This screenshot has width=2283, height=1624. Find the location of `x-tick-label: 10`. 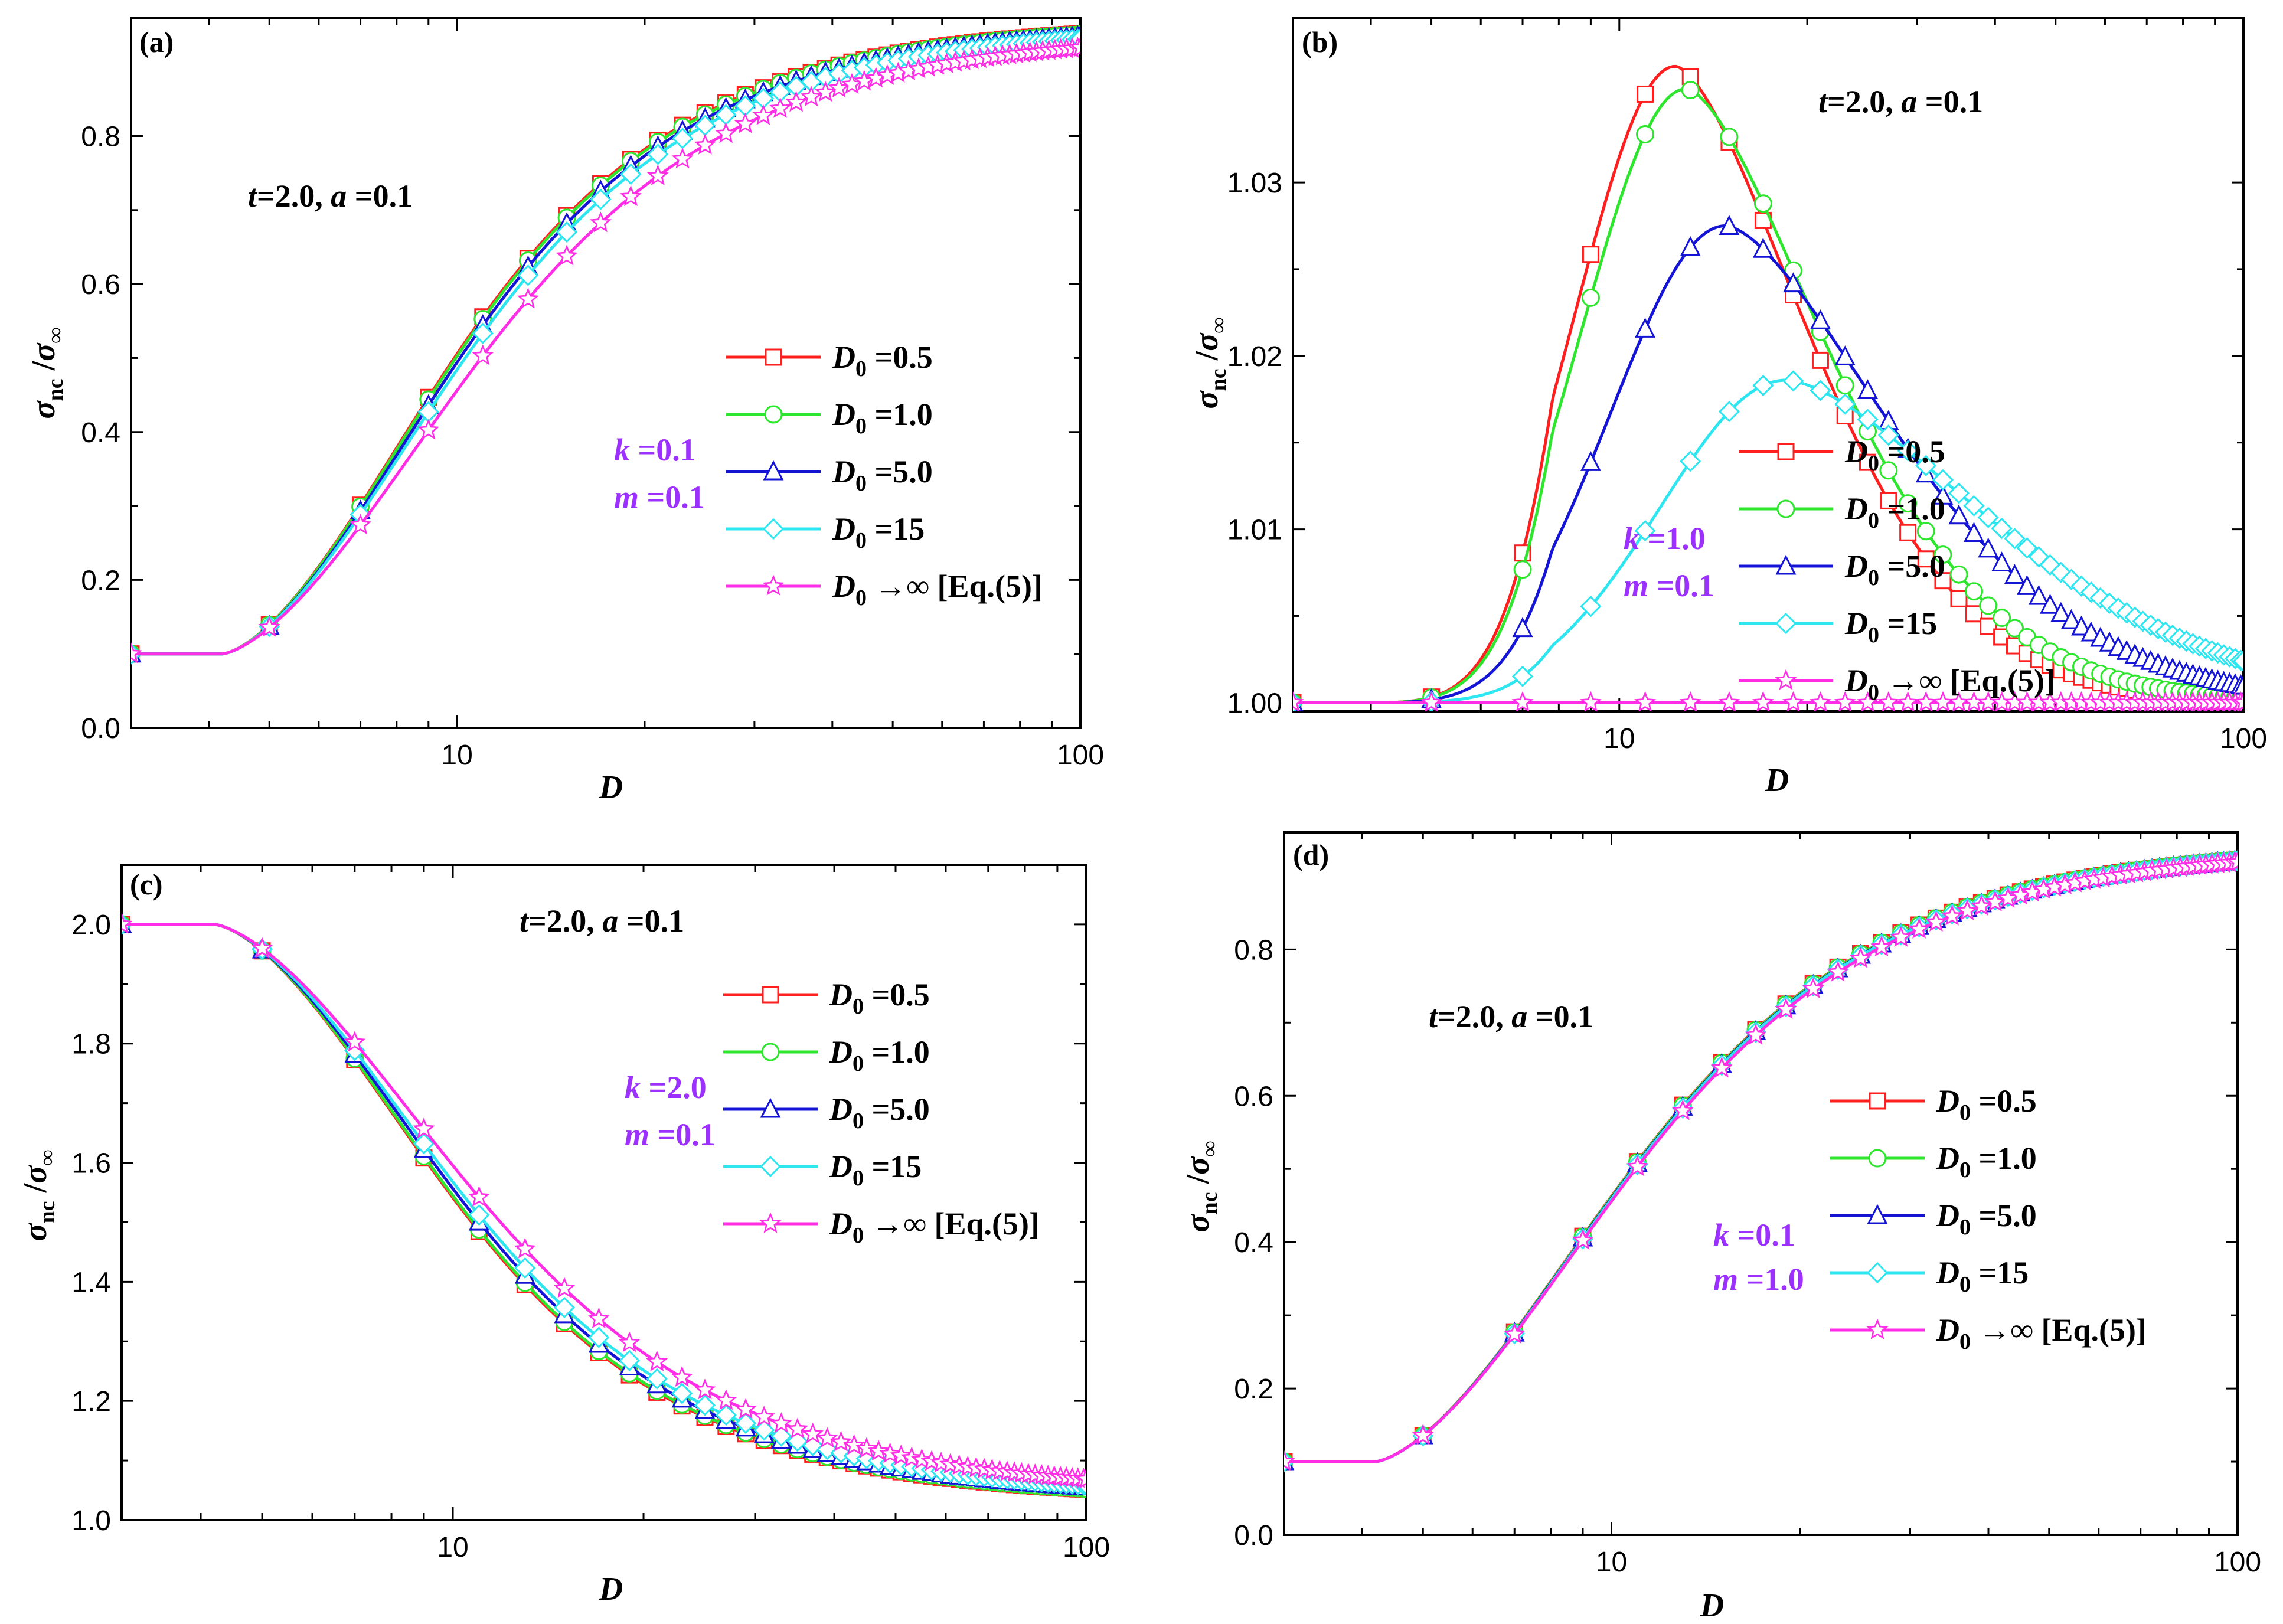

x-tick-label: 10 is located at coordinates (1611, 1562).